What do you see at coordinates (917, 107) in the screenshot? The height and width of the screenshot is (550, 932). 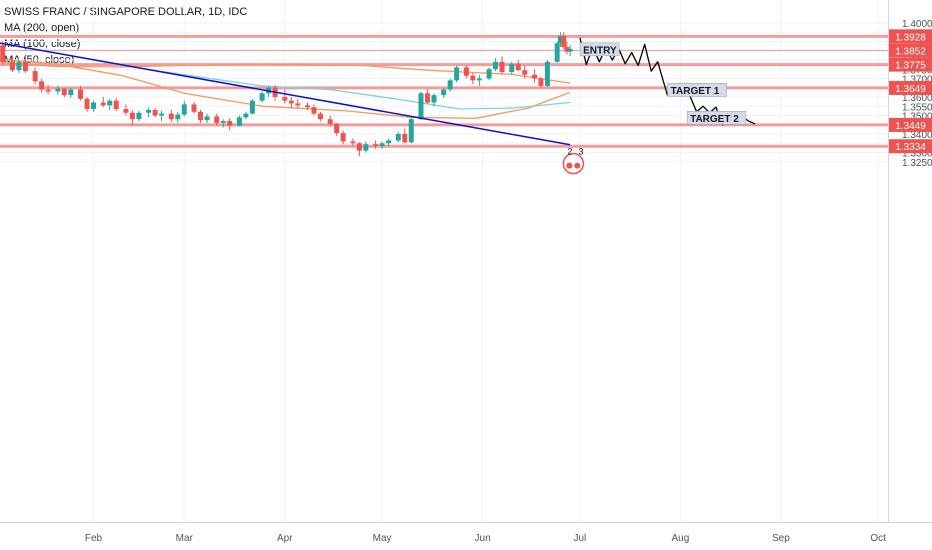 I see `price-tick-label: 1.3550` at bounding box center [917, 107].